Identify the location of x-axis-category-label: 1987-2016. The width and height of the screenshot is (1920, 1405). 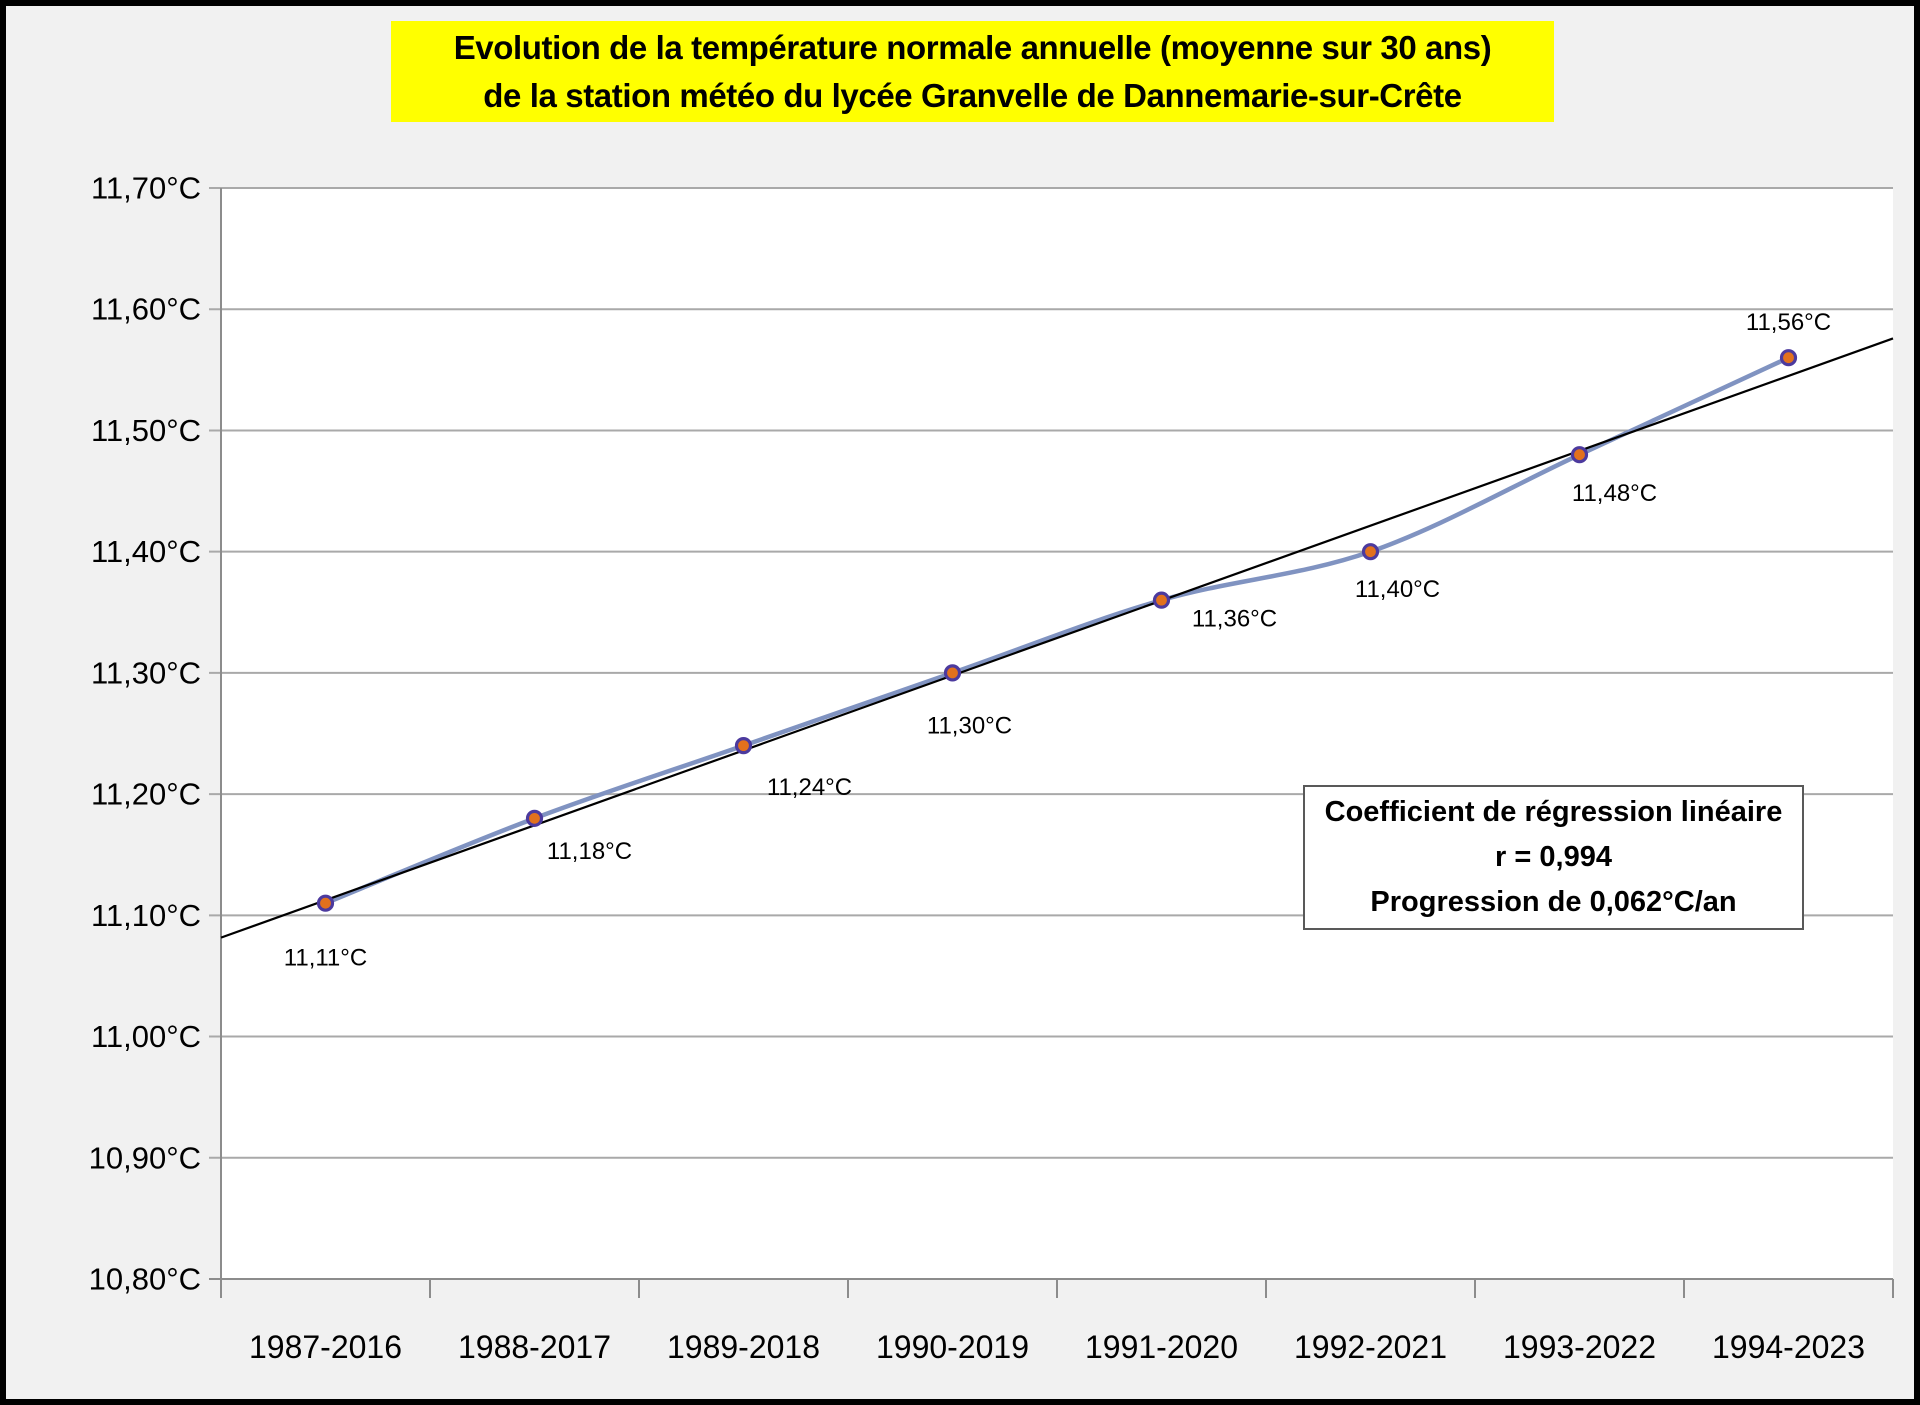
(325, 1347).